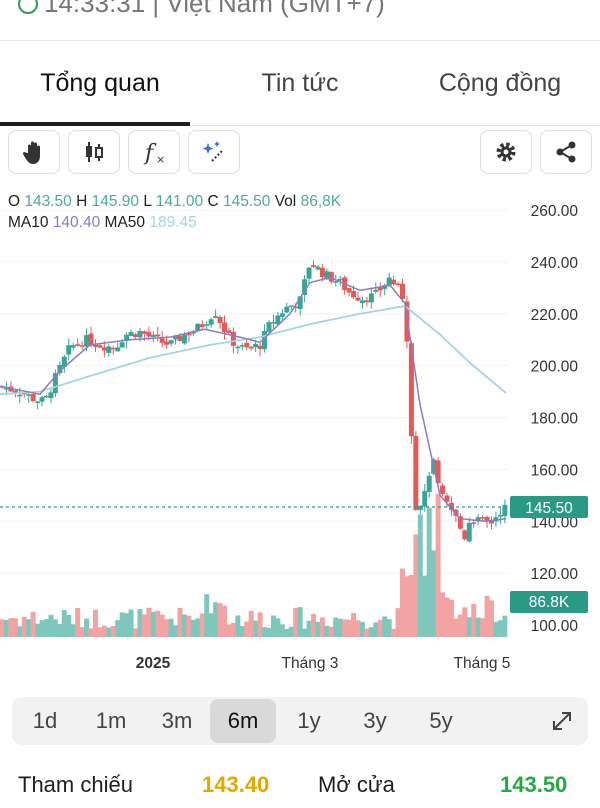 This screenshot has height=808, width=600. What do you see at coordinates (375, 721) in the screenshot?
I see `period-3y-button: 3y` at bounding box center [375, 721].